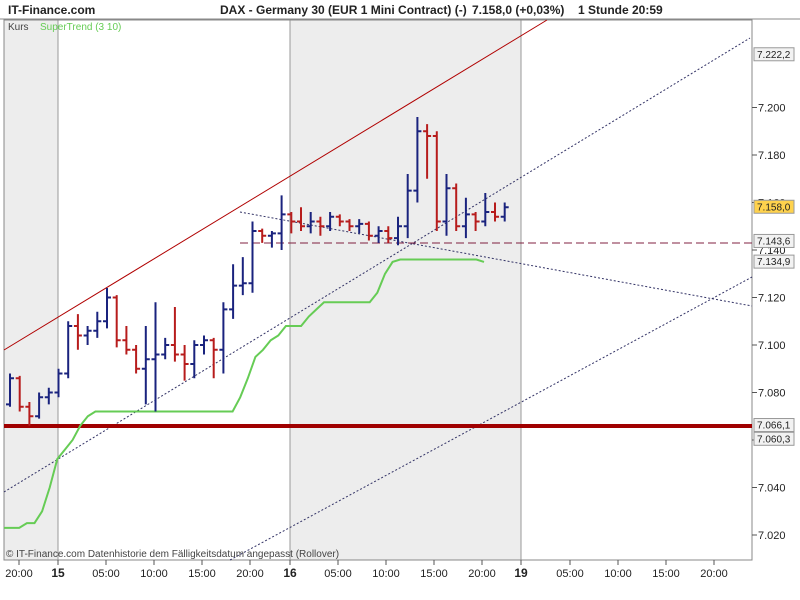 This screenshot has height=600, width=800. I want to click on legend-supertrend: SuperTrend (3 10), so click(80, 27).